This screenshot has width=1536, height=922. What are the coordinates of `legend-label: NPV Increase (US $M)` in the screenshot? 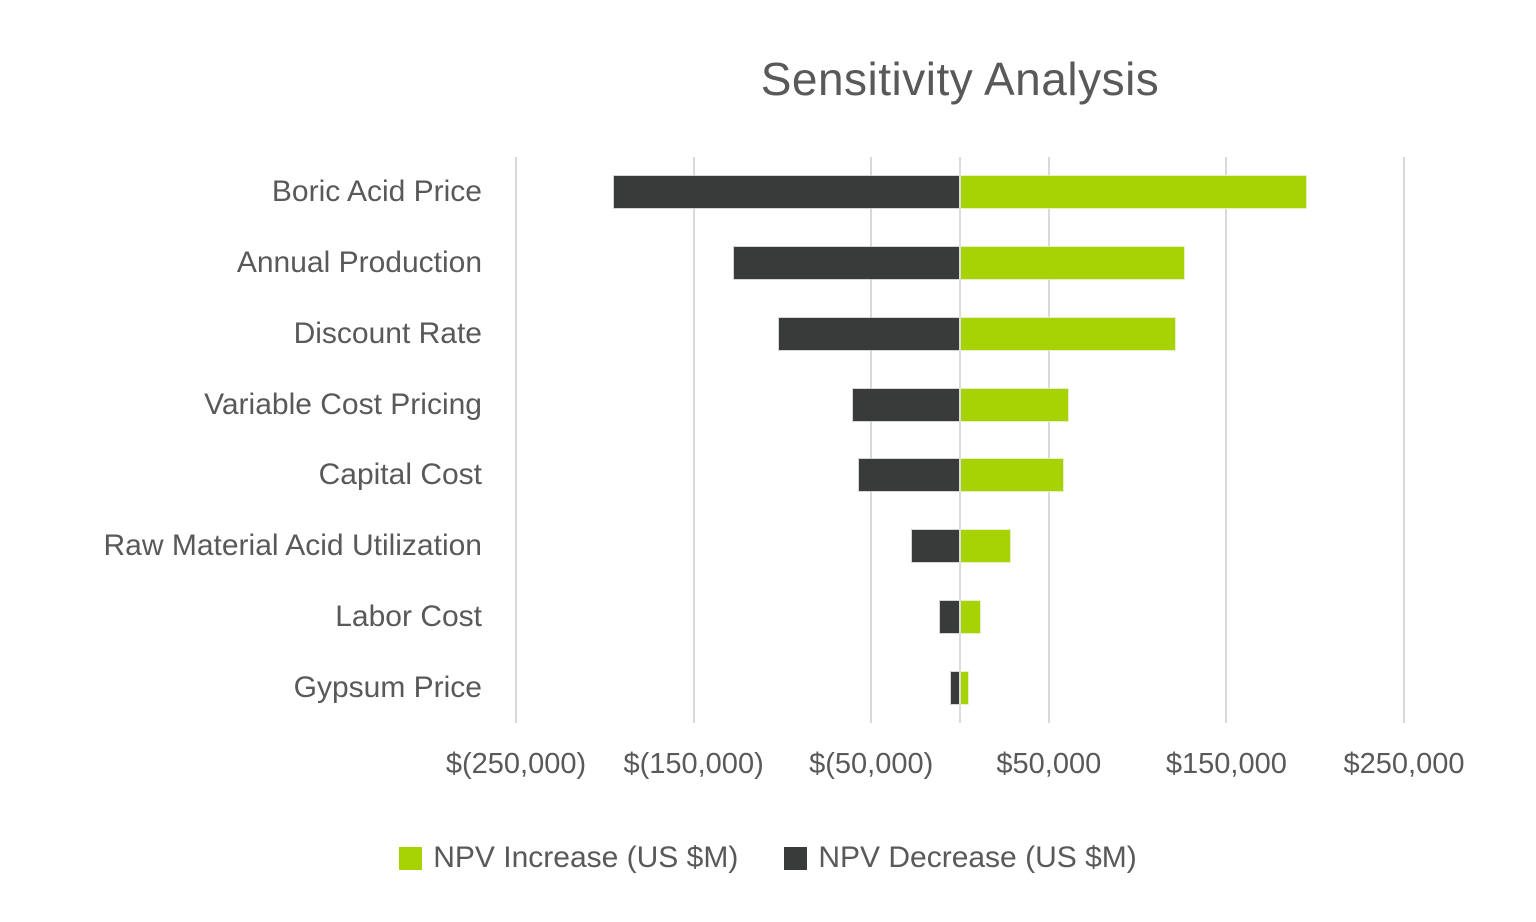 It's located at (586, 857).